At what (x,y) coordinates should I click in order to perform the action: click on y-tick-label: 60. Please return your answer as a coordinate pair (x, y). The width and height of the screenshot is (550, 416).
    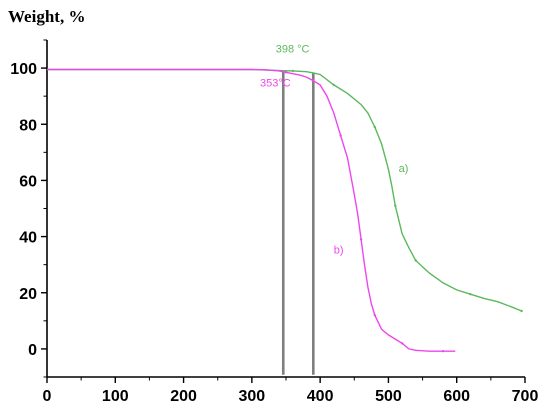
    Looking at the image, I should click on (28, 181).